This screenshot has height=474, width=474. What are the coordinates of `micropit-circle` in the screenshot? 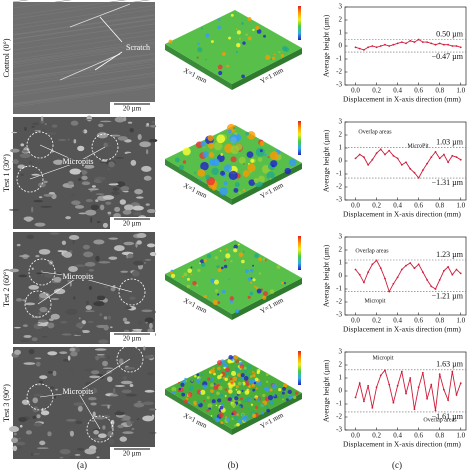 It's located at (132, 292).